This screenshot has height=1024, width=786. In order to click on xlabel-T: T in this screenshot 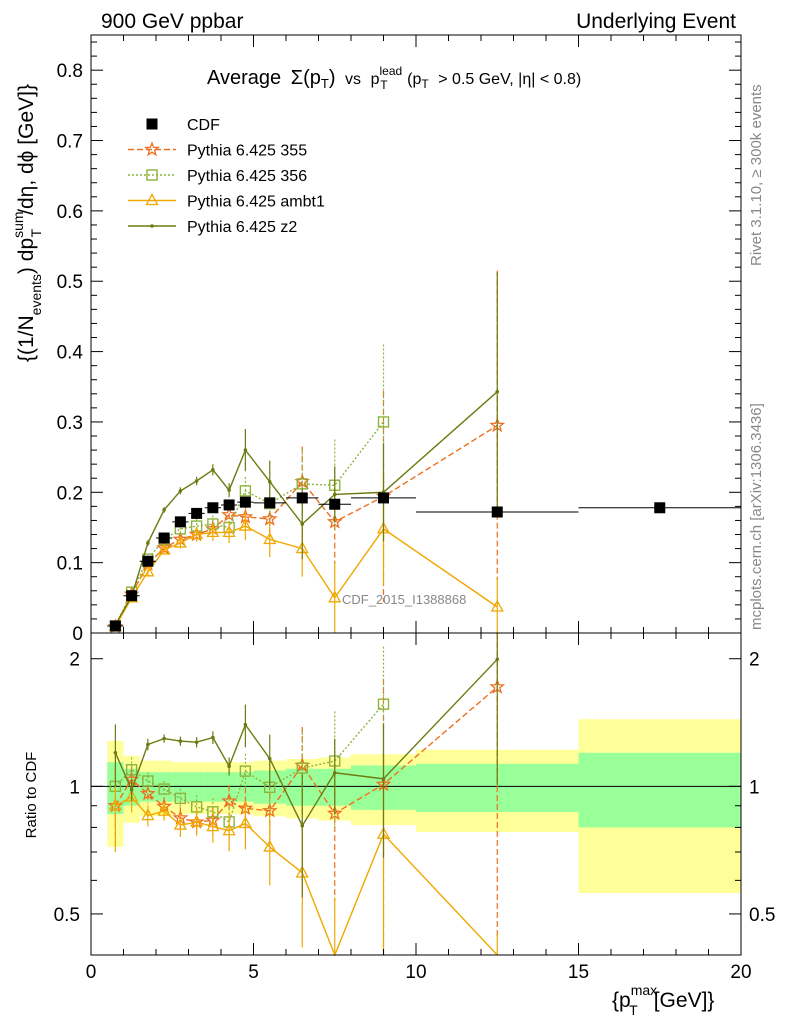, I will do `click(633, 1010)`.